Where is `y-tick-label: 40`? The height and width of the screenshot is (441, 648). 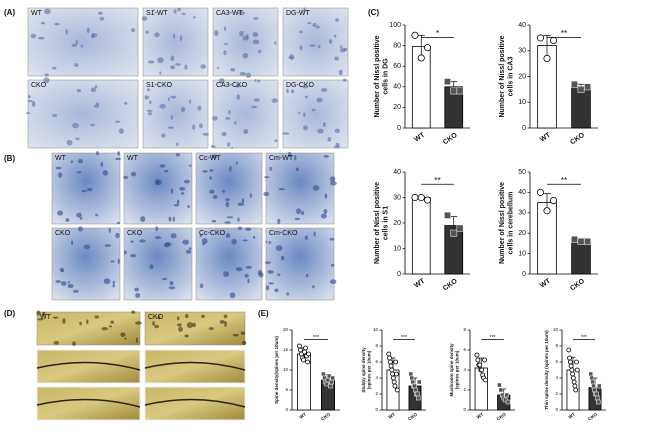 y-tick-label: 40 is located at coordinates (397, 172).